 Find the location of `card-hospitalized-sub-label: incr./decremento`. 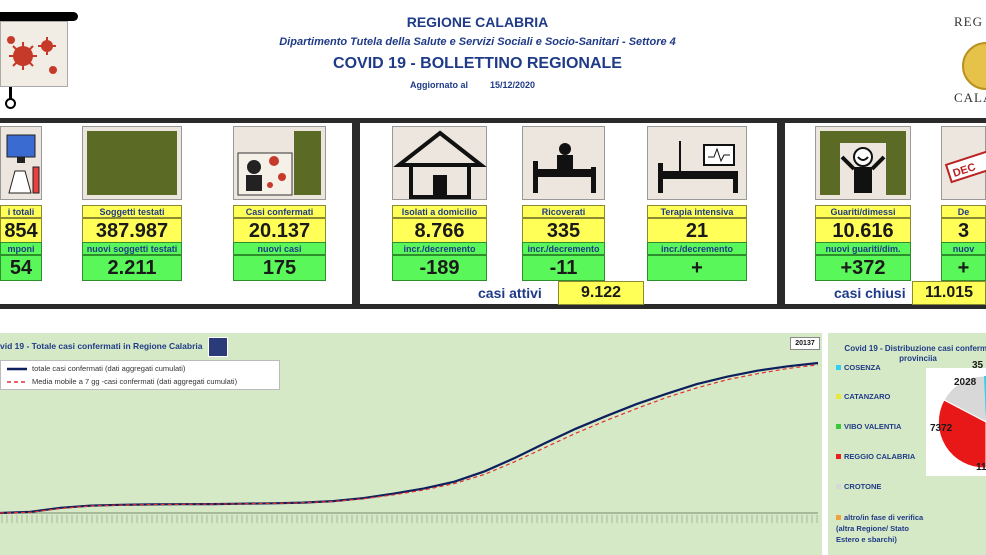

card-hospitalized-sub-label: incr./decremento is located at coordinates (563, 248).